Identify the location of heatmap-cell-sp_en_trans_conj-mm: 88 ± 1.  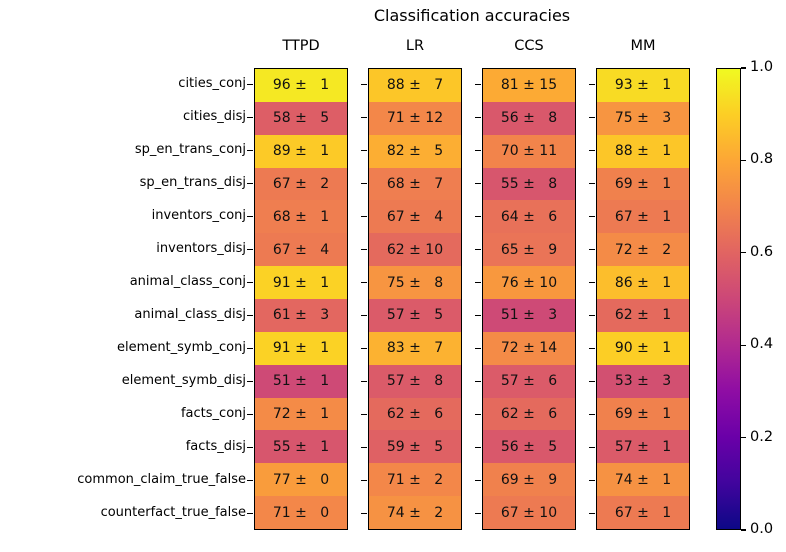
(643, 151).